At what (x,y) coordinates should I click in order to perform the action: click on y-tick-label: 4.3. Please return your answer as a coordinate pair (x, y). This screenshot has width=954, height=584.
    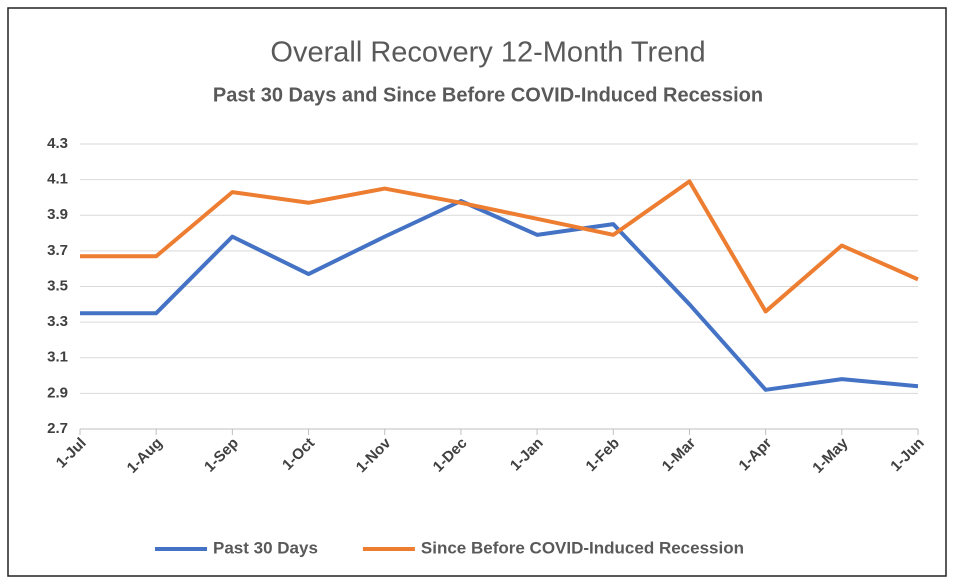
    Looking at the image, I should click on (57, 143).